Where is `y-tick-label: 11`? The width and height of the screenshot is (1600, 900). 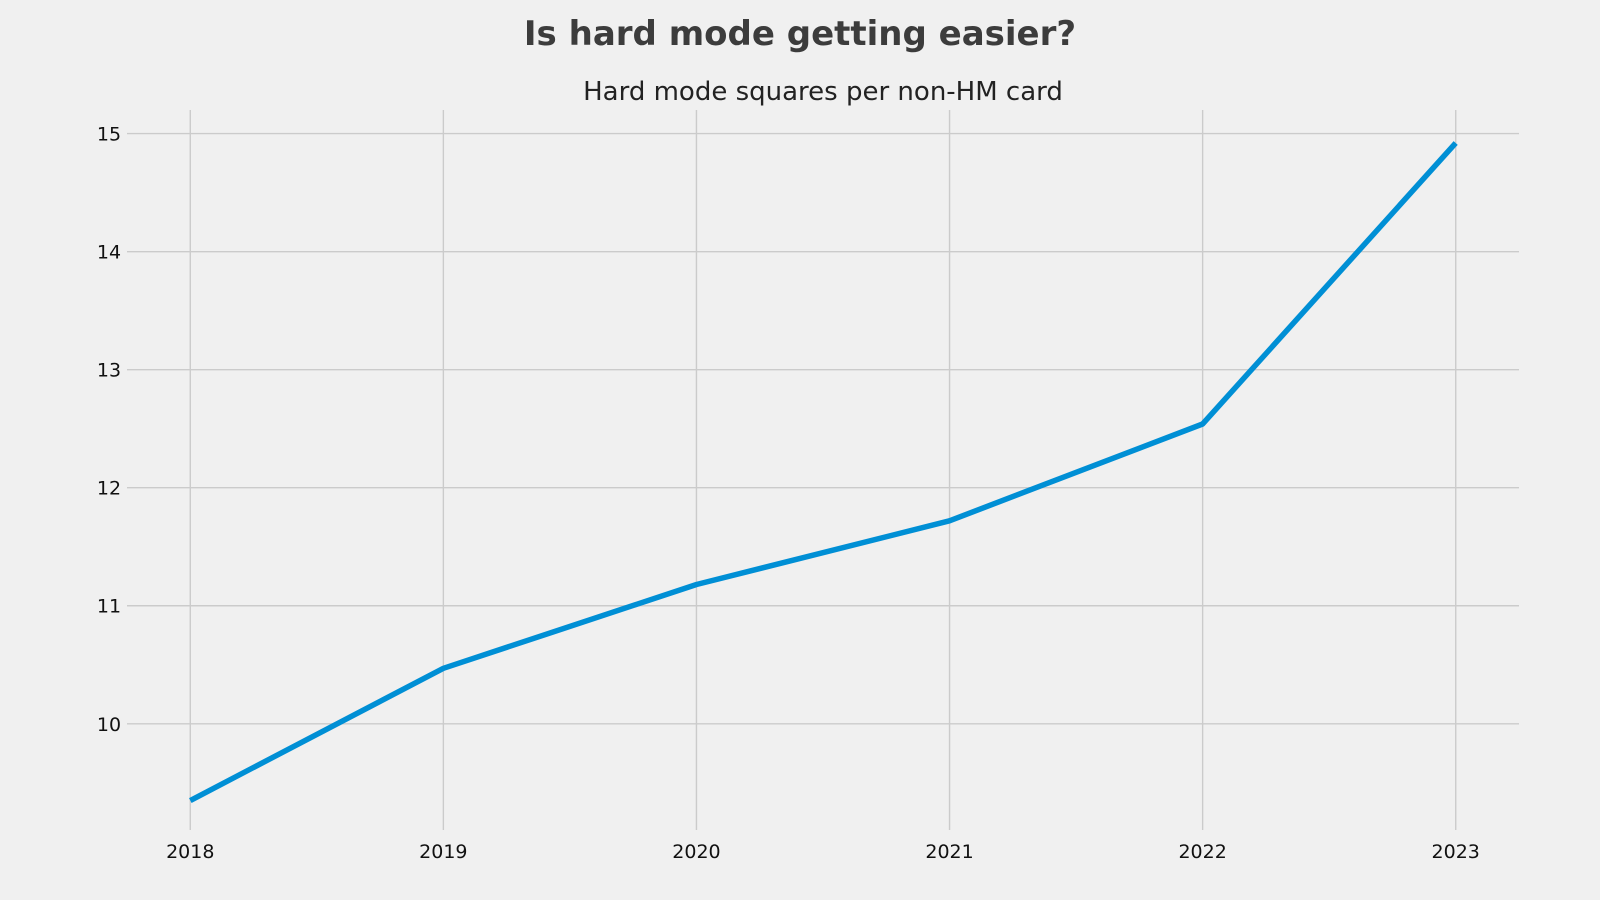
y-tick-label: 11 is located at coordinates (109, 607).